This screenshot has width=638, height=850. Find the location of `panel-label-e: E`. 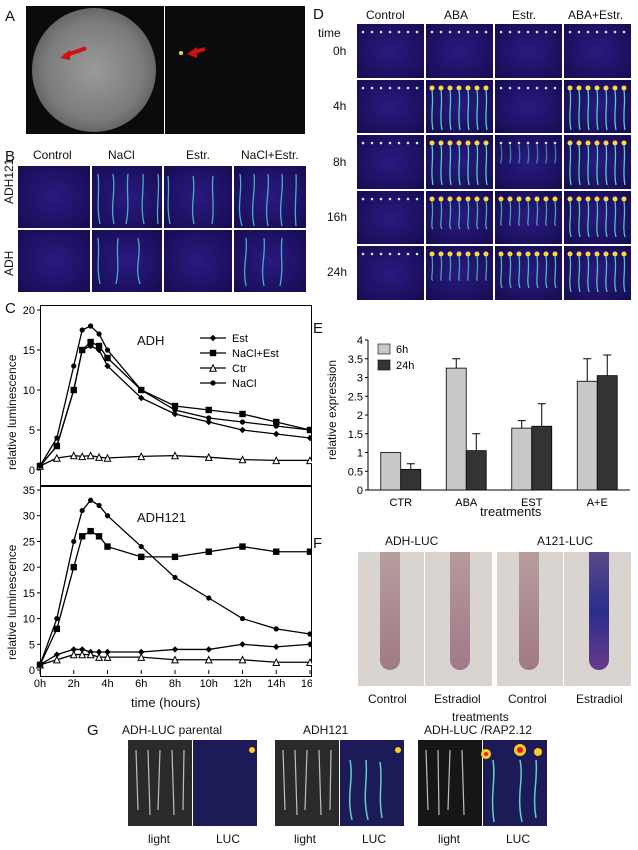

panel-label-e: E is located at coordinates (318, 328).